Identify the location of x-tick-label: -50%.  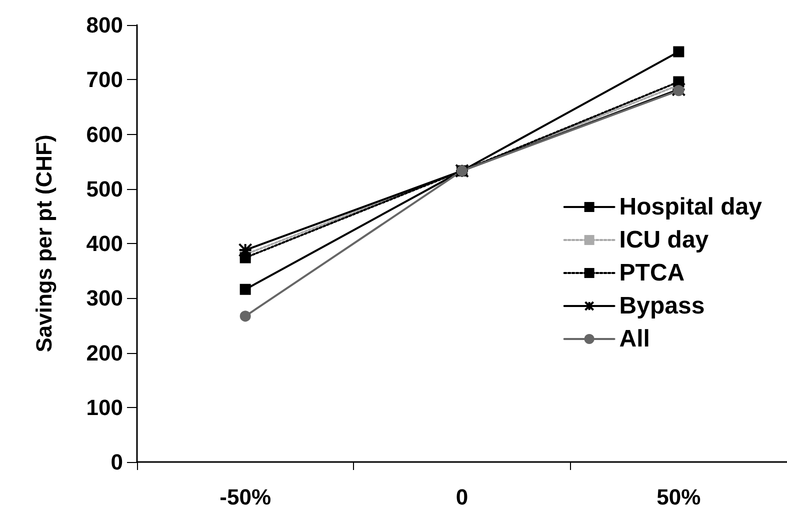
(246, 497).